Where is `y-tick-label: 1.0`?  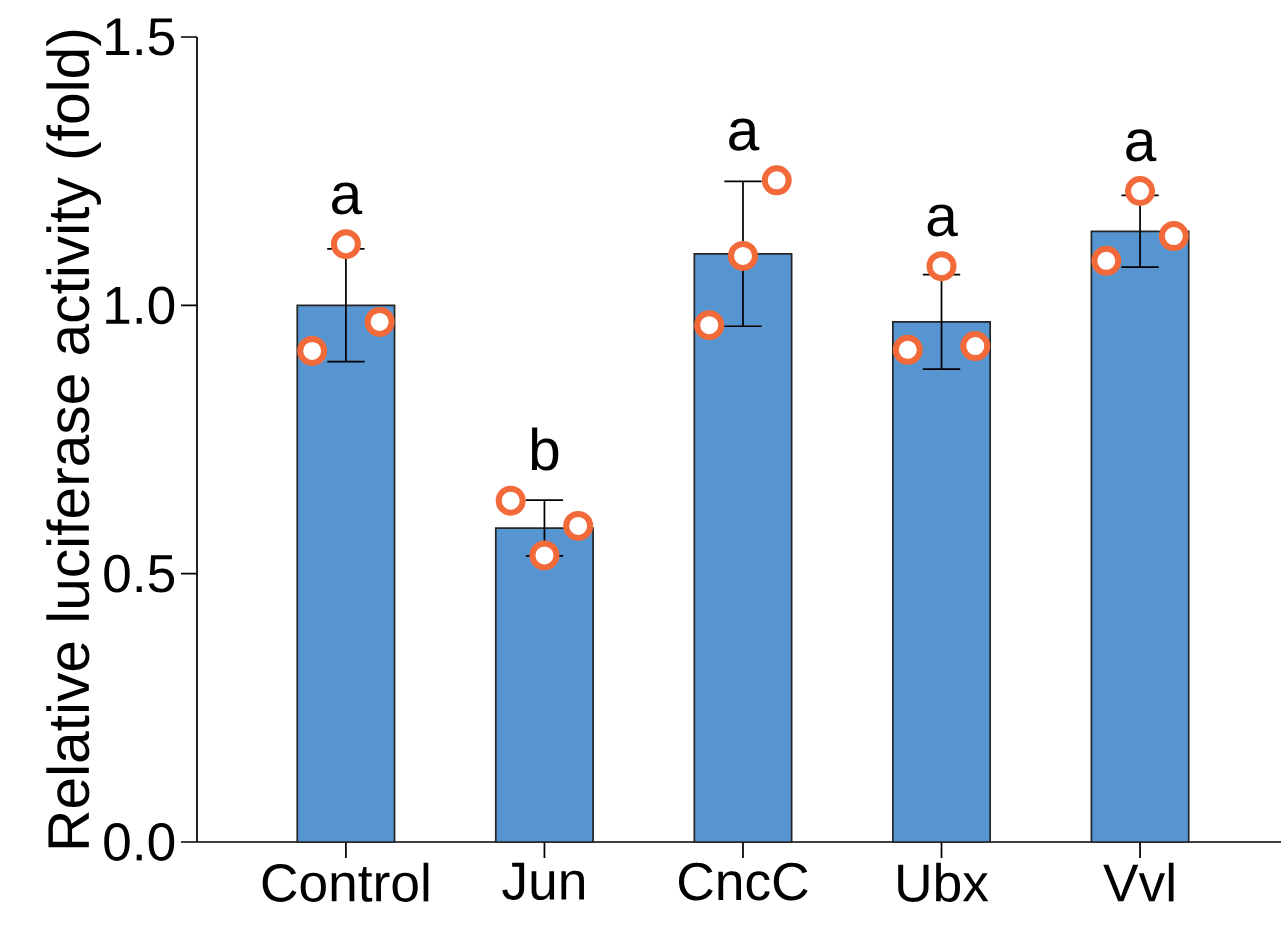 y-tick-label: 1.0 is located at coordinates (140, 305).